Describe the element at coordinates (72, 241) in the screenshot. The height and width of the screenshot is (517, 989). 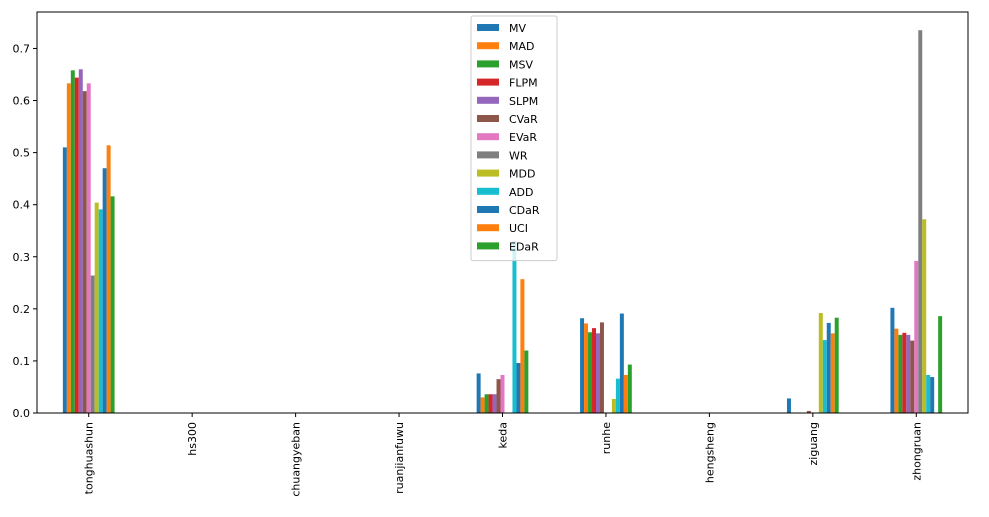
I see `bar-msv-tonghuashun` at that location.